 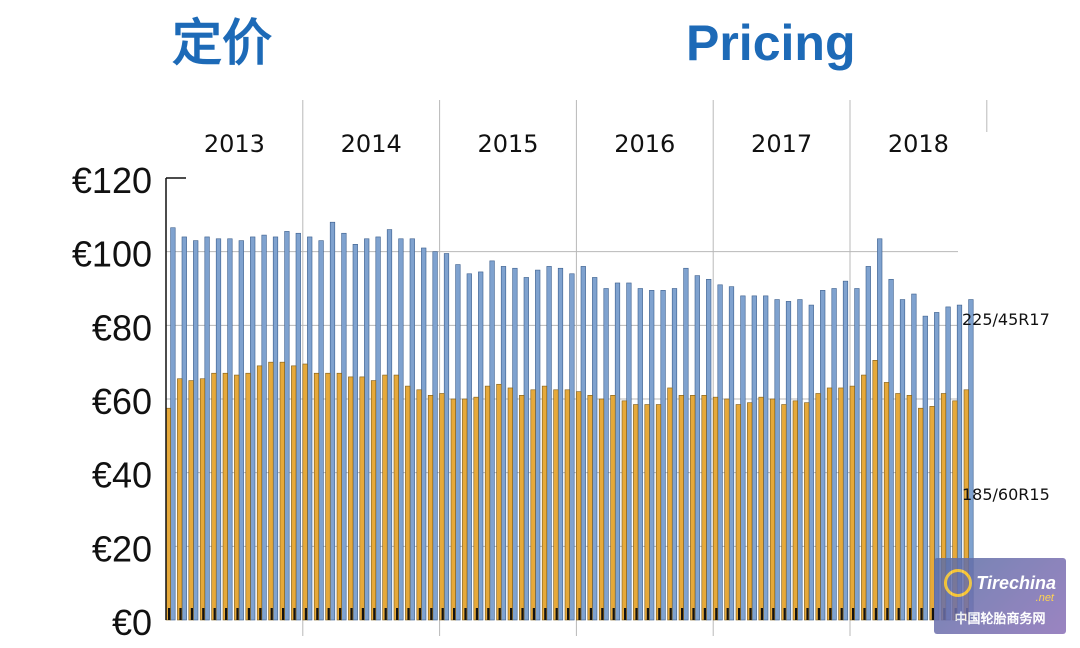 I want to click on chart-axes, so click(x=175, y=398).